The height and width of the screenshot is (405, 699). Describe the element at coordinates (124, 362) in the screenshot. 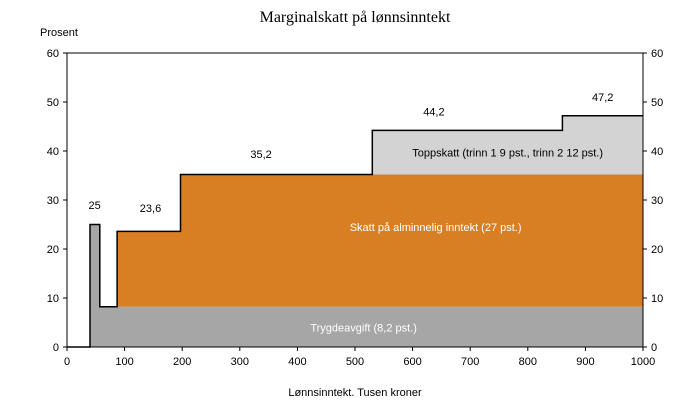

I see `x-tick-label: 100` at that location.